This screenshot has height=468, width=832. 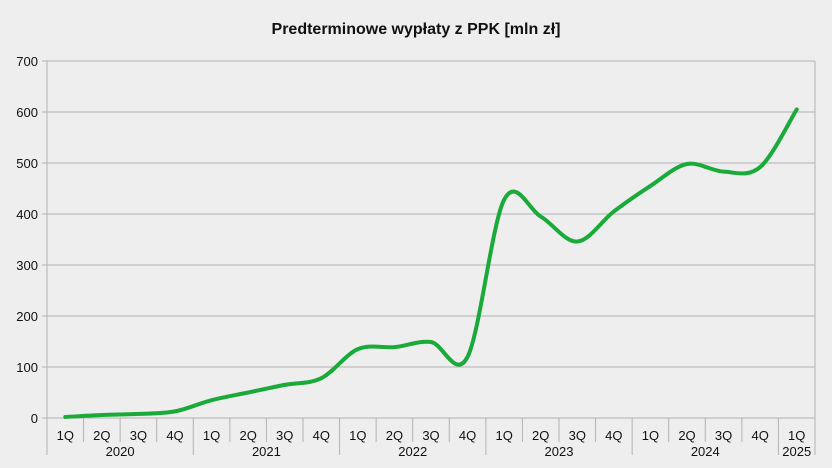 I want to click on y-tick-label: 400, so click(x=27, y=214).